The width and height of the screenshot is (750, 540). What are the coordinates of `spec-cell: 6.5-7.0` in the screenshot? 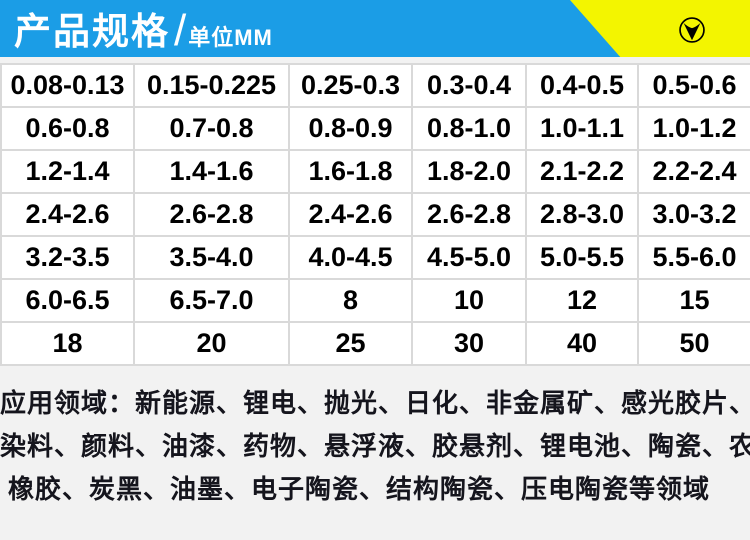 It's located at (211, 300).